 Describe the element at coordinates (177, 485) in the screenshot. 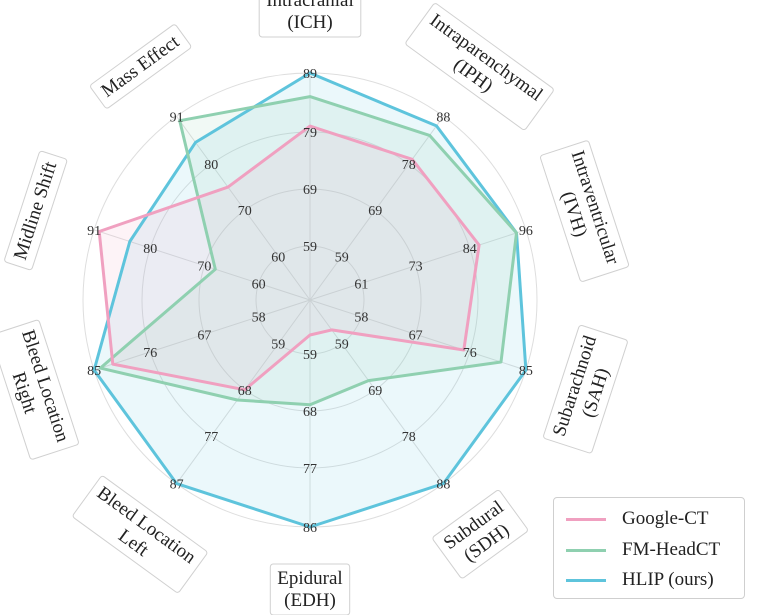

I see `tick-label: 87` at that location.